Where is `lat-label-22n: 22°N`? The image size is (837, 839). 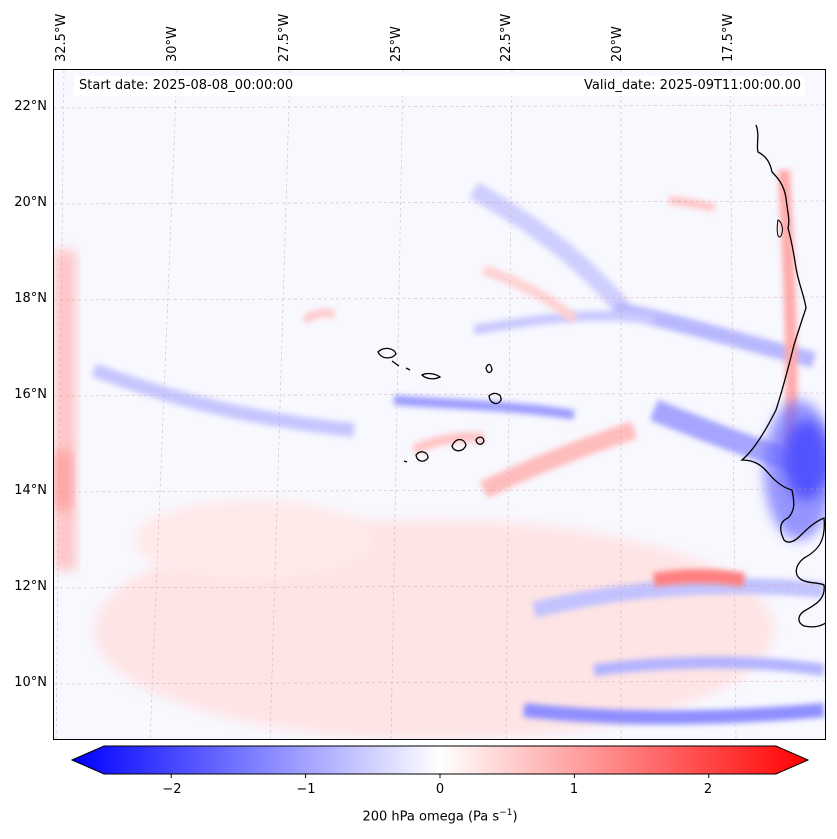 lat-label-22n: 22°N is located at coordinates (30, 106).